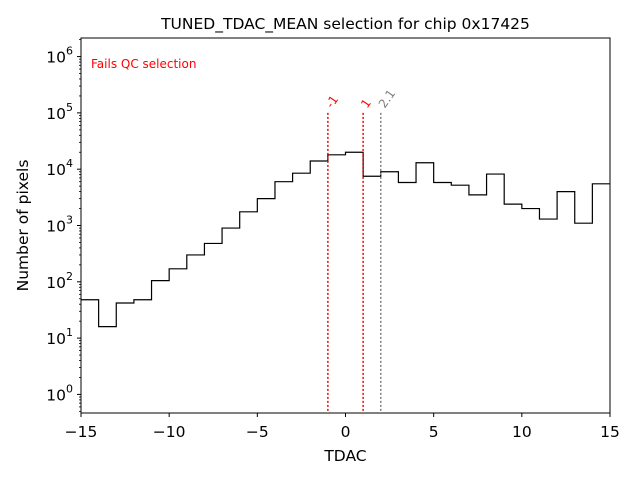  What do you see at coordinates (610, 432) in the screenshot?
I see `x-tick-label: 15` at bounding box center [610, 432].